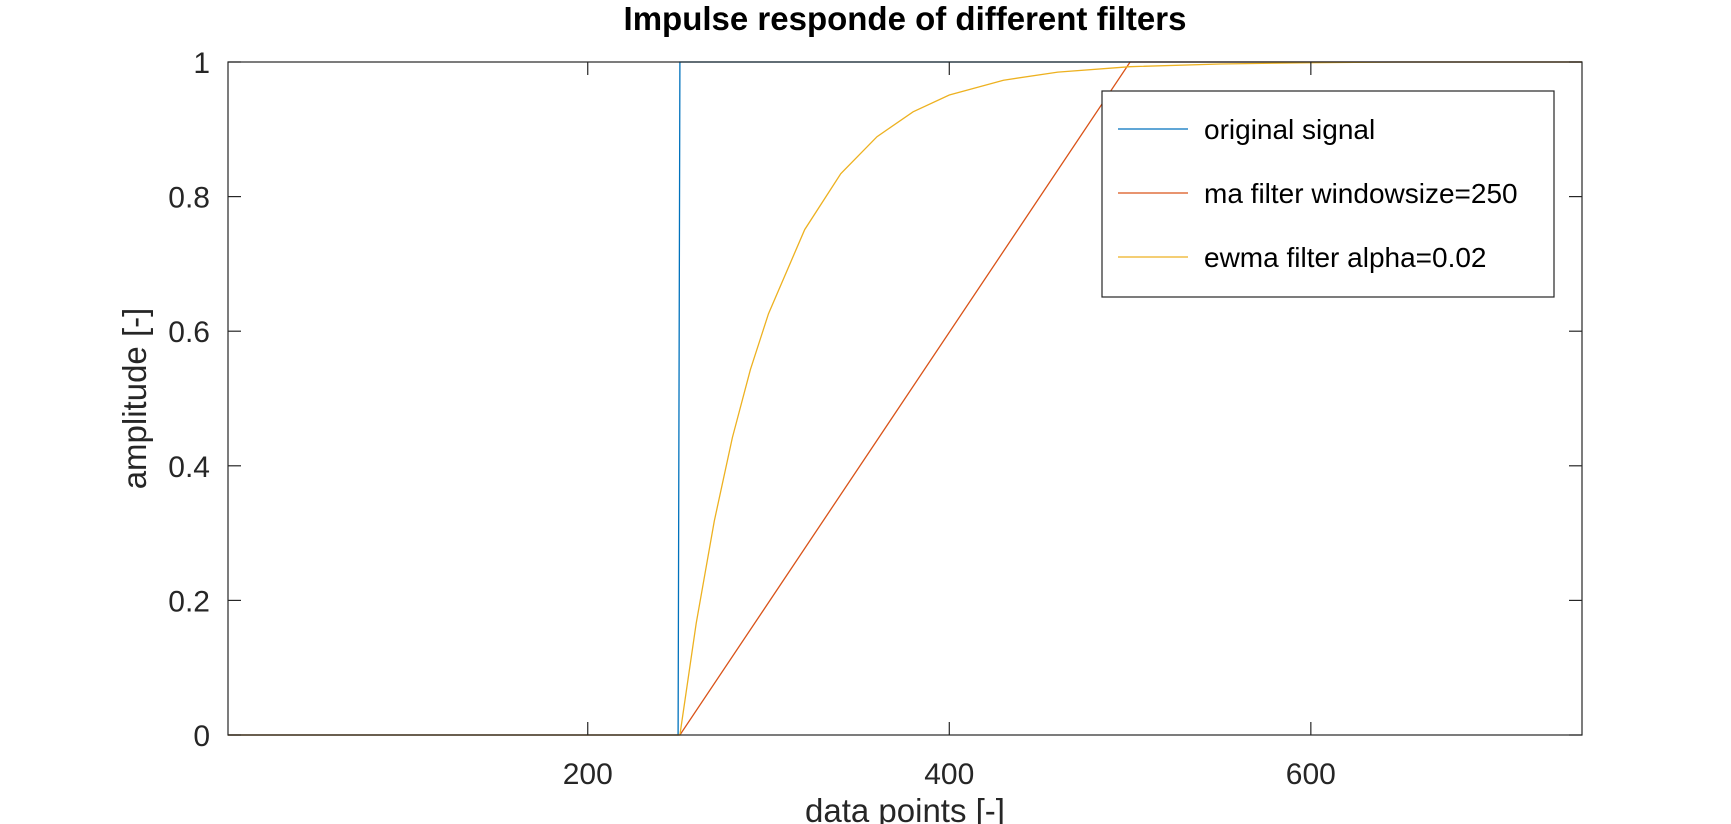 This screenshot has height=824, width=1731. Describe the element at coordinates (189, 198) in the screenshot. I see `y-tick-label: 0.8` at that location.